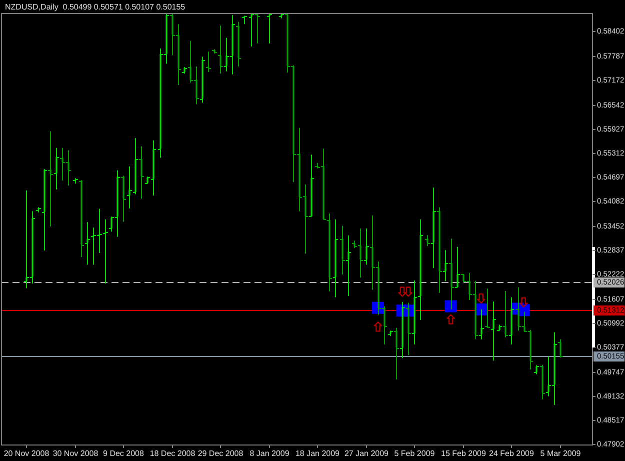  Describe the element at coordinates (95, 7) in the screenshot. I see `chart-title: NZDUSD,Daily 0.50499 0.50571 0.50107 0.50155` at that location.